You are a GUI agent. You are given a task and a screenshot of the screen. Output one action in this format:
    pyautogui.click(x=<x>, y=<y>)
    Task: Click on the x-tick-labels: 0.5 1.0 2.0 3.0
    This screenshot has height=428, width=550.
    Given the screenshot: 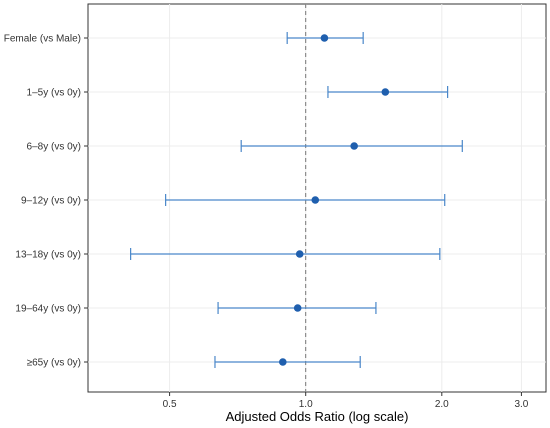 What is the action you would take?
    pyautogui.click(x=346, y=401)
    